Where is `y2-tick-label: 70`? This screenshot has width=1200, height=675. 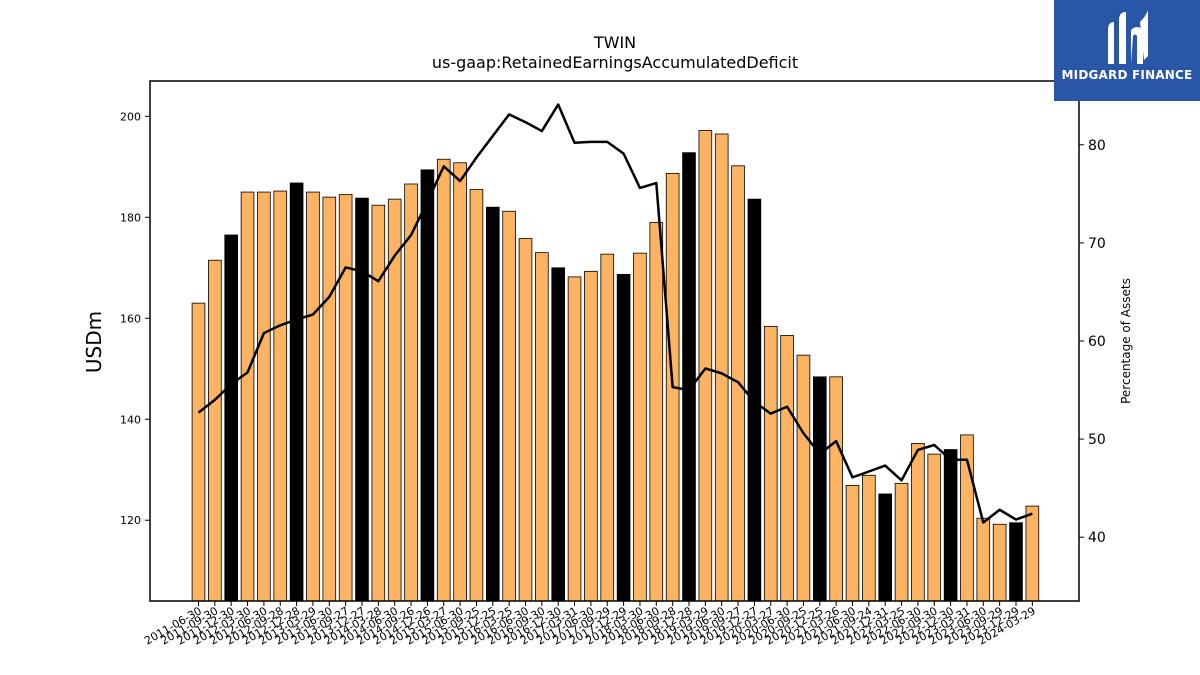
y2-tick-label: 70 is located at coordinates (1097, 244).